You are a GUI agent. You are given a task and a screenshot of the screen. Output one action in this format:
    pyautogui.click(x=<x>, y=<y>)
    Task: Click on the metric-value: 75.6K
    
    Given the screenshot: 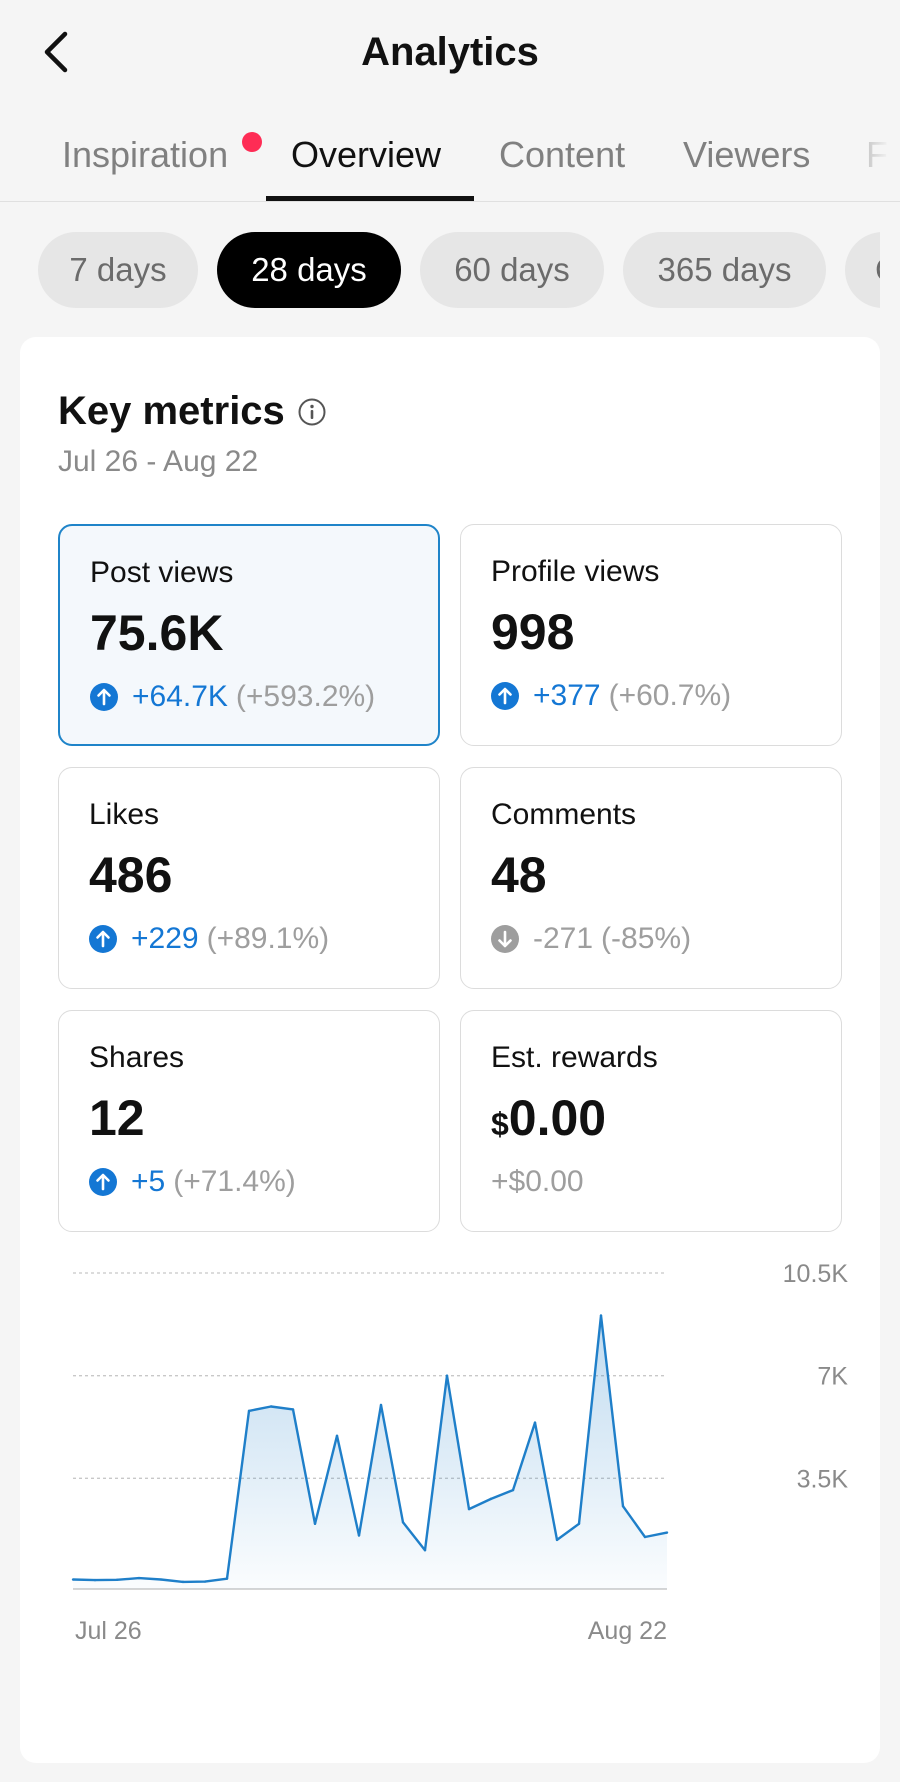 What is the action you would take?
    pyautogui.click(x=157, y=633)
    